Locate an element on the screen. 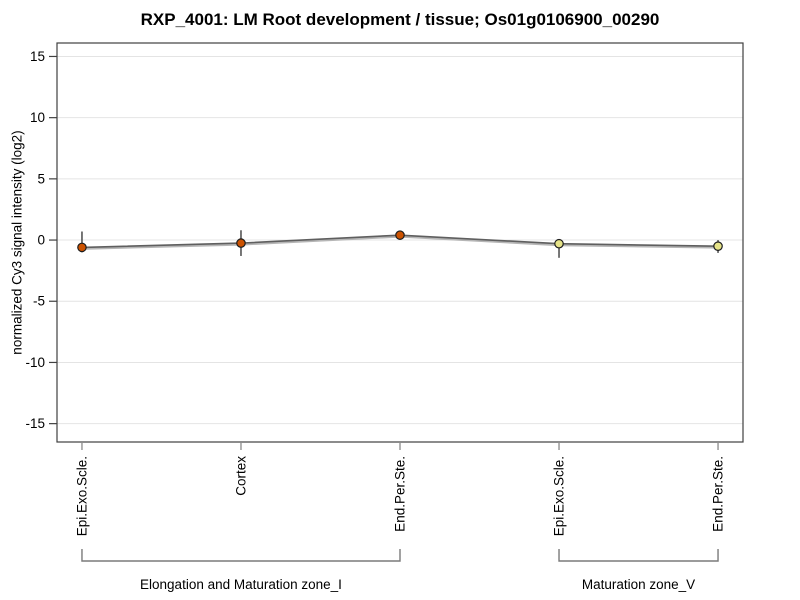 The image size is (800, 600). y-tick-label: -10 is located at coordinates (35, 362).